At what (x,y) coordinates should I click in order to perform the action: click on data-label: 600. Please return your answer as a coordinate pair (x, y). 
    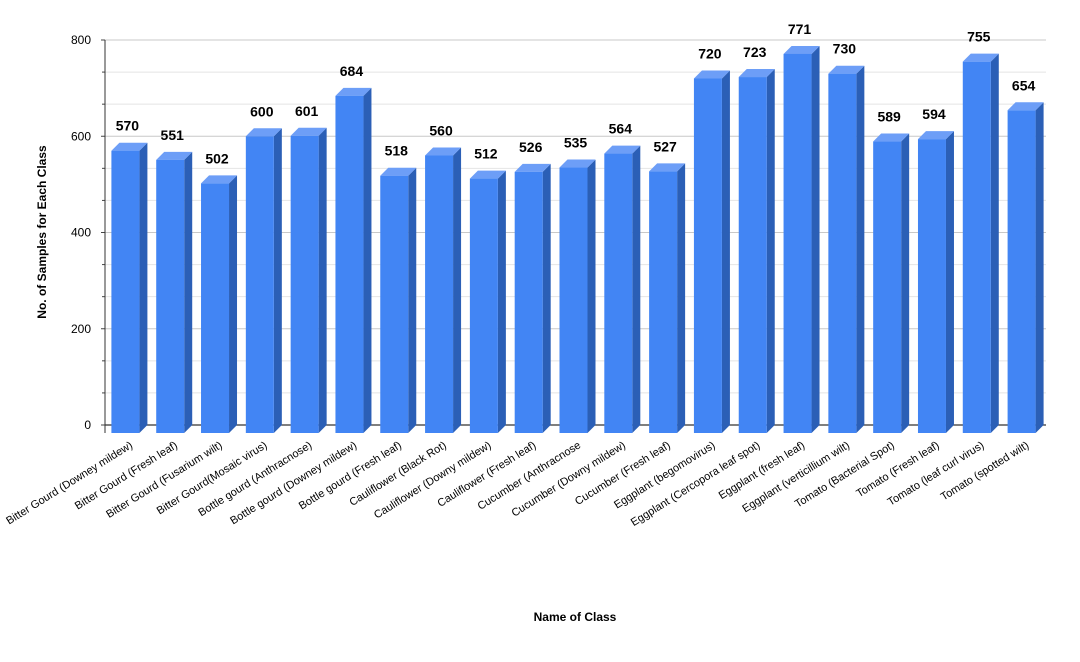
    Looking at the image, I should click on (262, 111).